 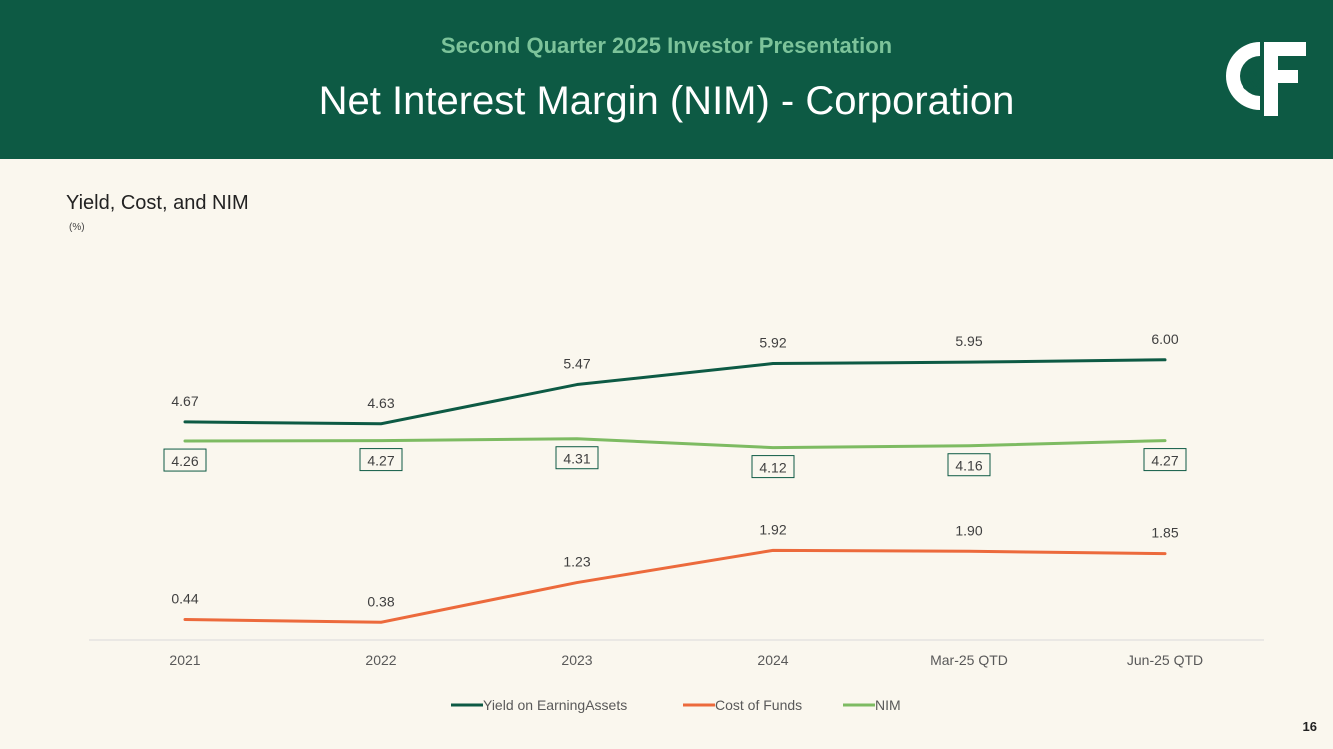 I want to click on data-label-nim: 4.26, so click(x=185, y=460).